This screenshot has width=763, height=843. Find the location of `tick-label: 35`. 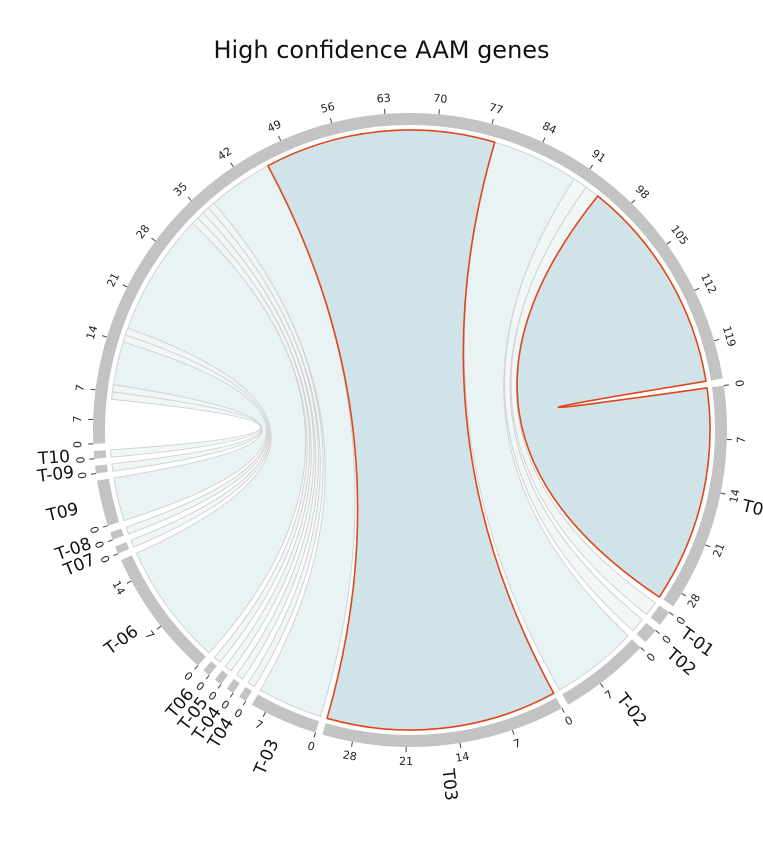

tick-label: 35 is located at coordinates (180, 189).